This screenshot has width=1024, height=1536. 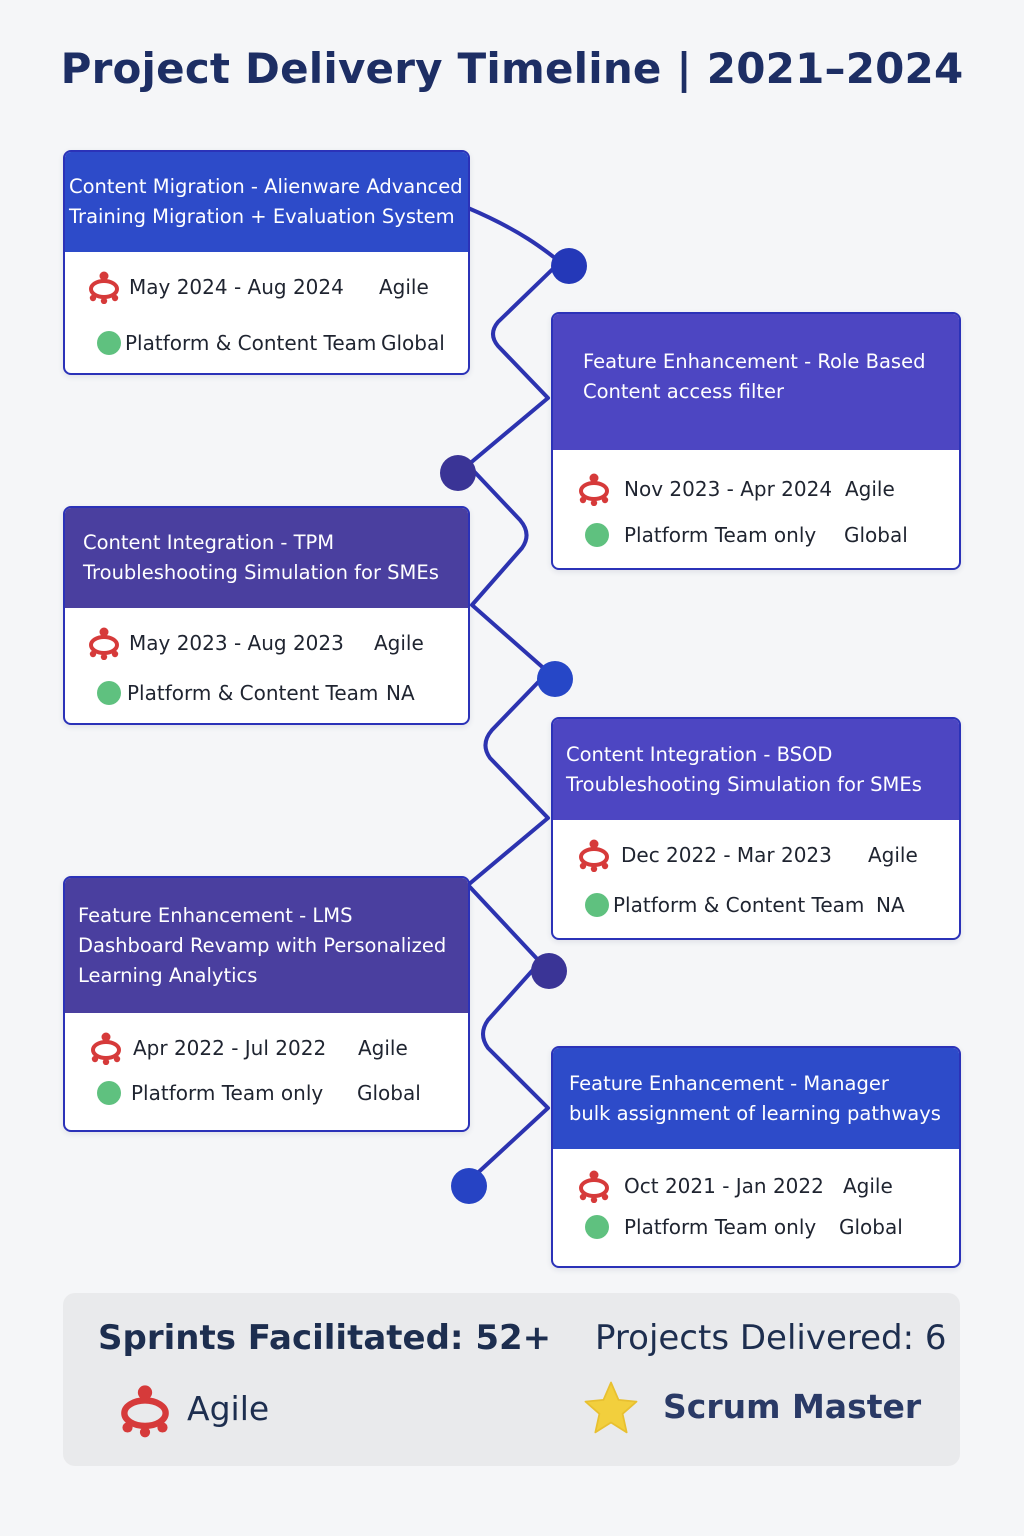 What do you see at coordinates (266, 186) in the screenshot?
I see `project-title: Content Migration - Alienware Advanced` at bounding box center [266, 186].